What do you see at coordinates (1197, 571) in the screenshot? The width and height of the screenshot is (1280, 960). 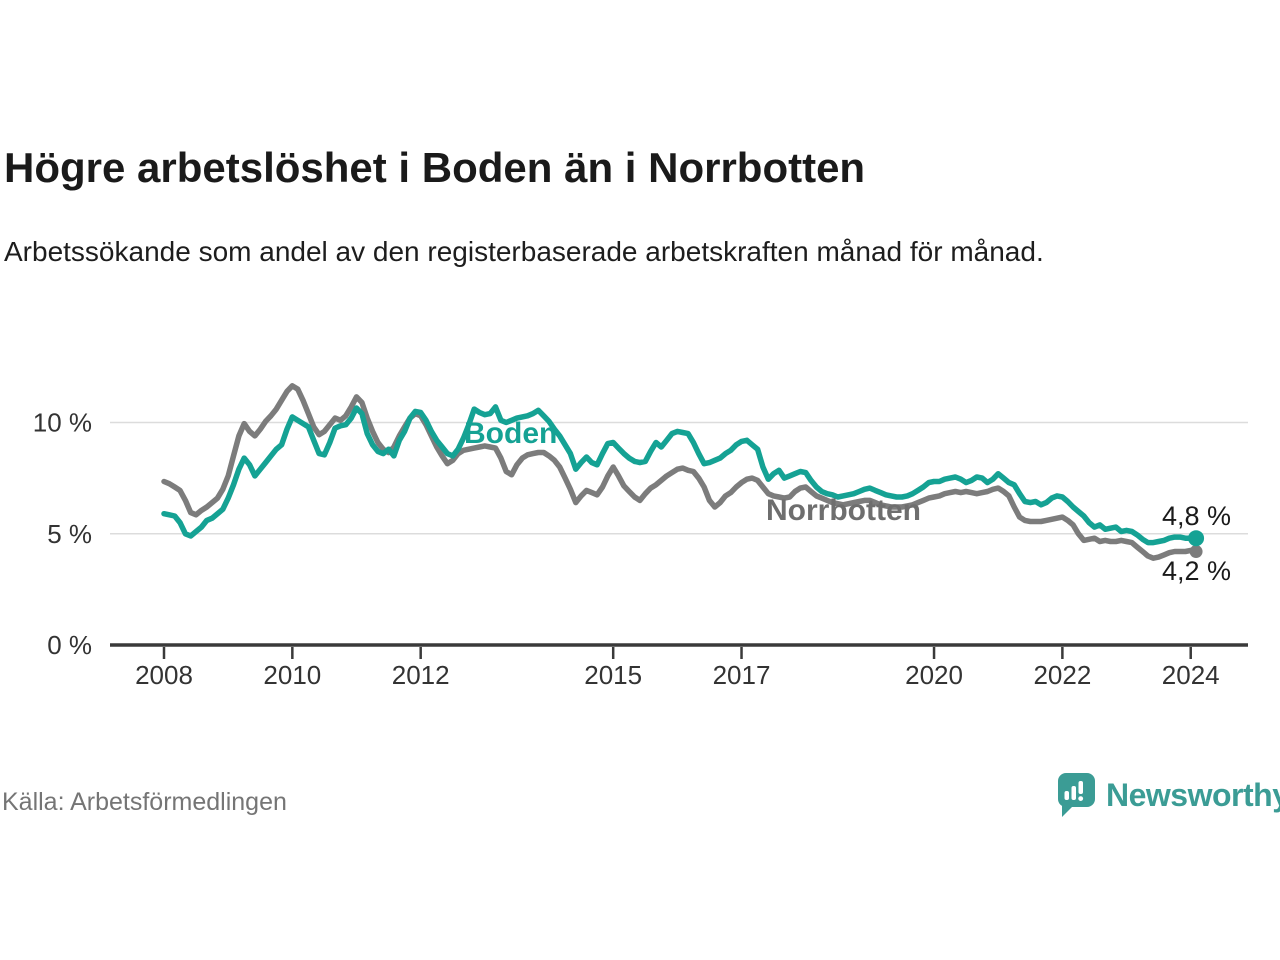 I see `end-value-label-norrbotten: 4,2 %` at bounding box center [1197, 571].